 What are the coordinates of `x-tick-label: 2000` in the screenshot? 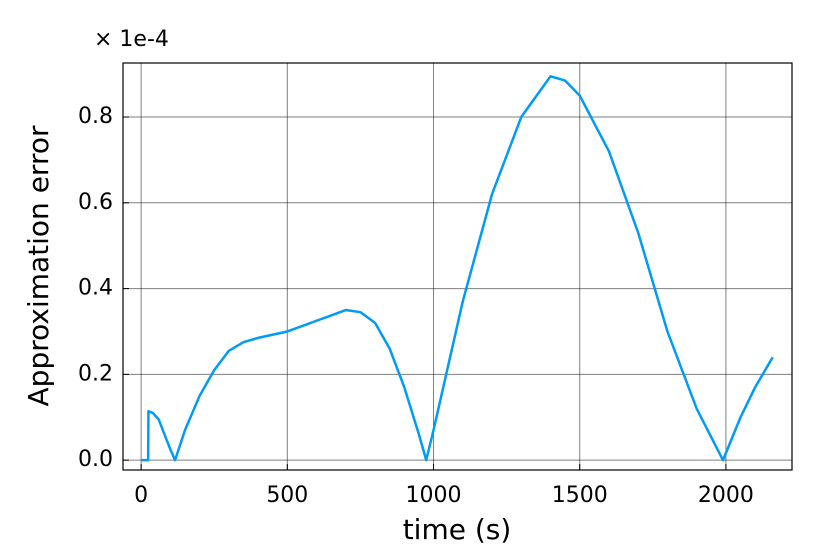 It's located at (726, 495).